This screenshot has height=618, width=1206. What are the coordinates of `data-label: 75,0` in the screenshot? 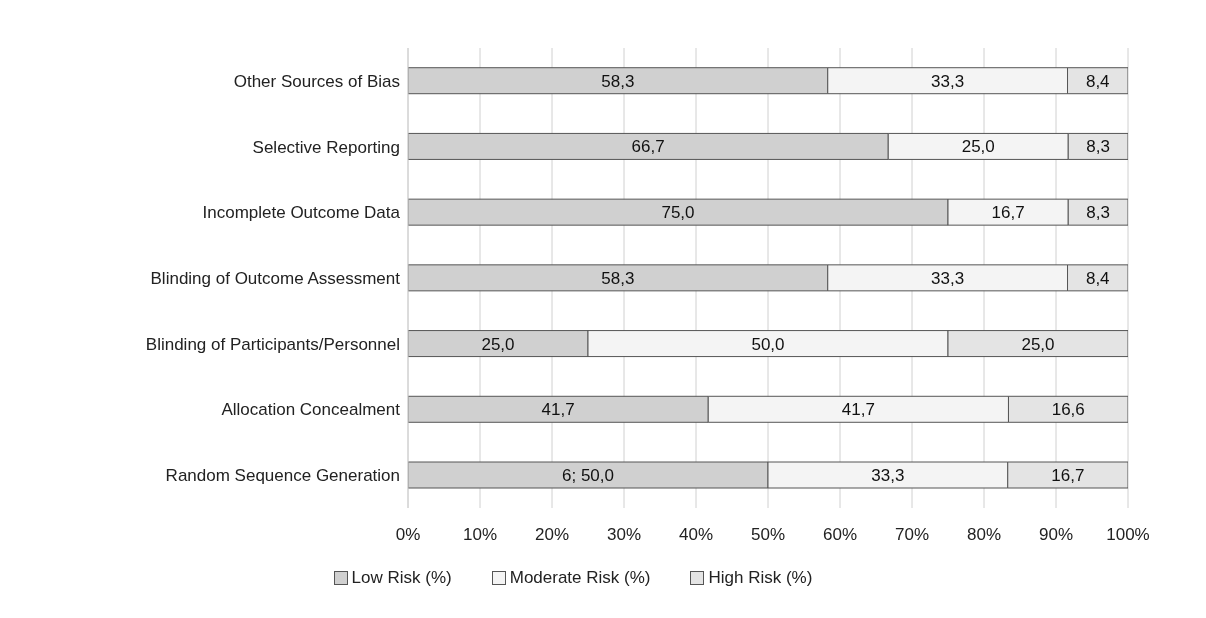 It's located at (678, 213).